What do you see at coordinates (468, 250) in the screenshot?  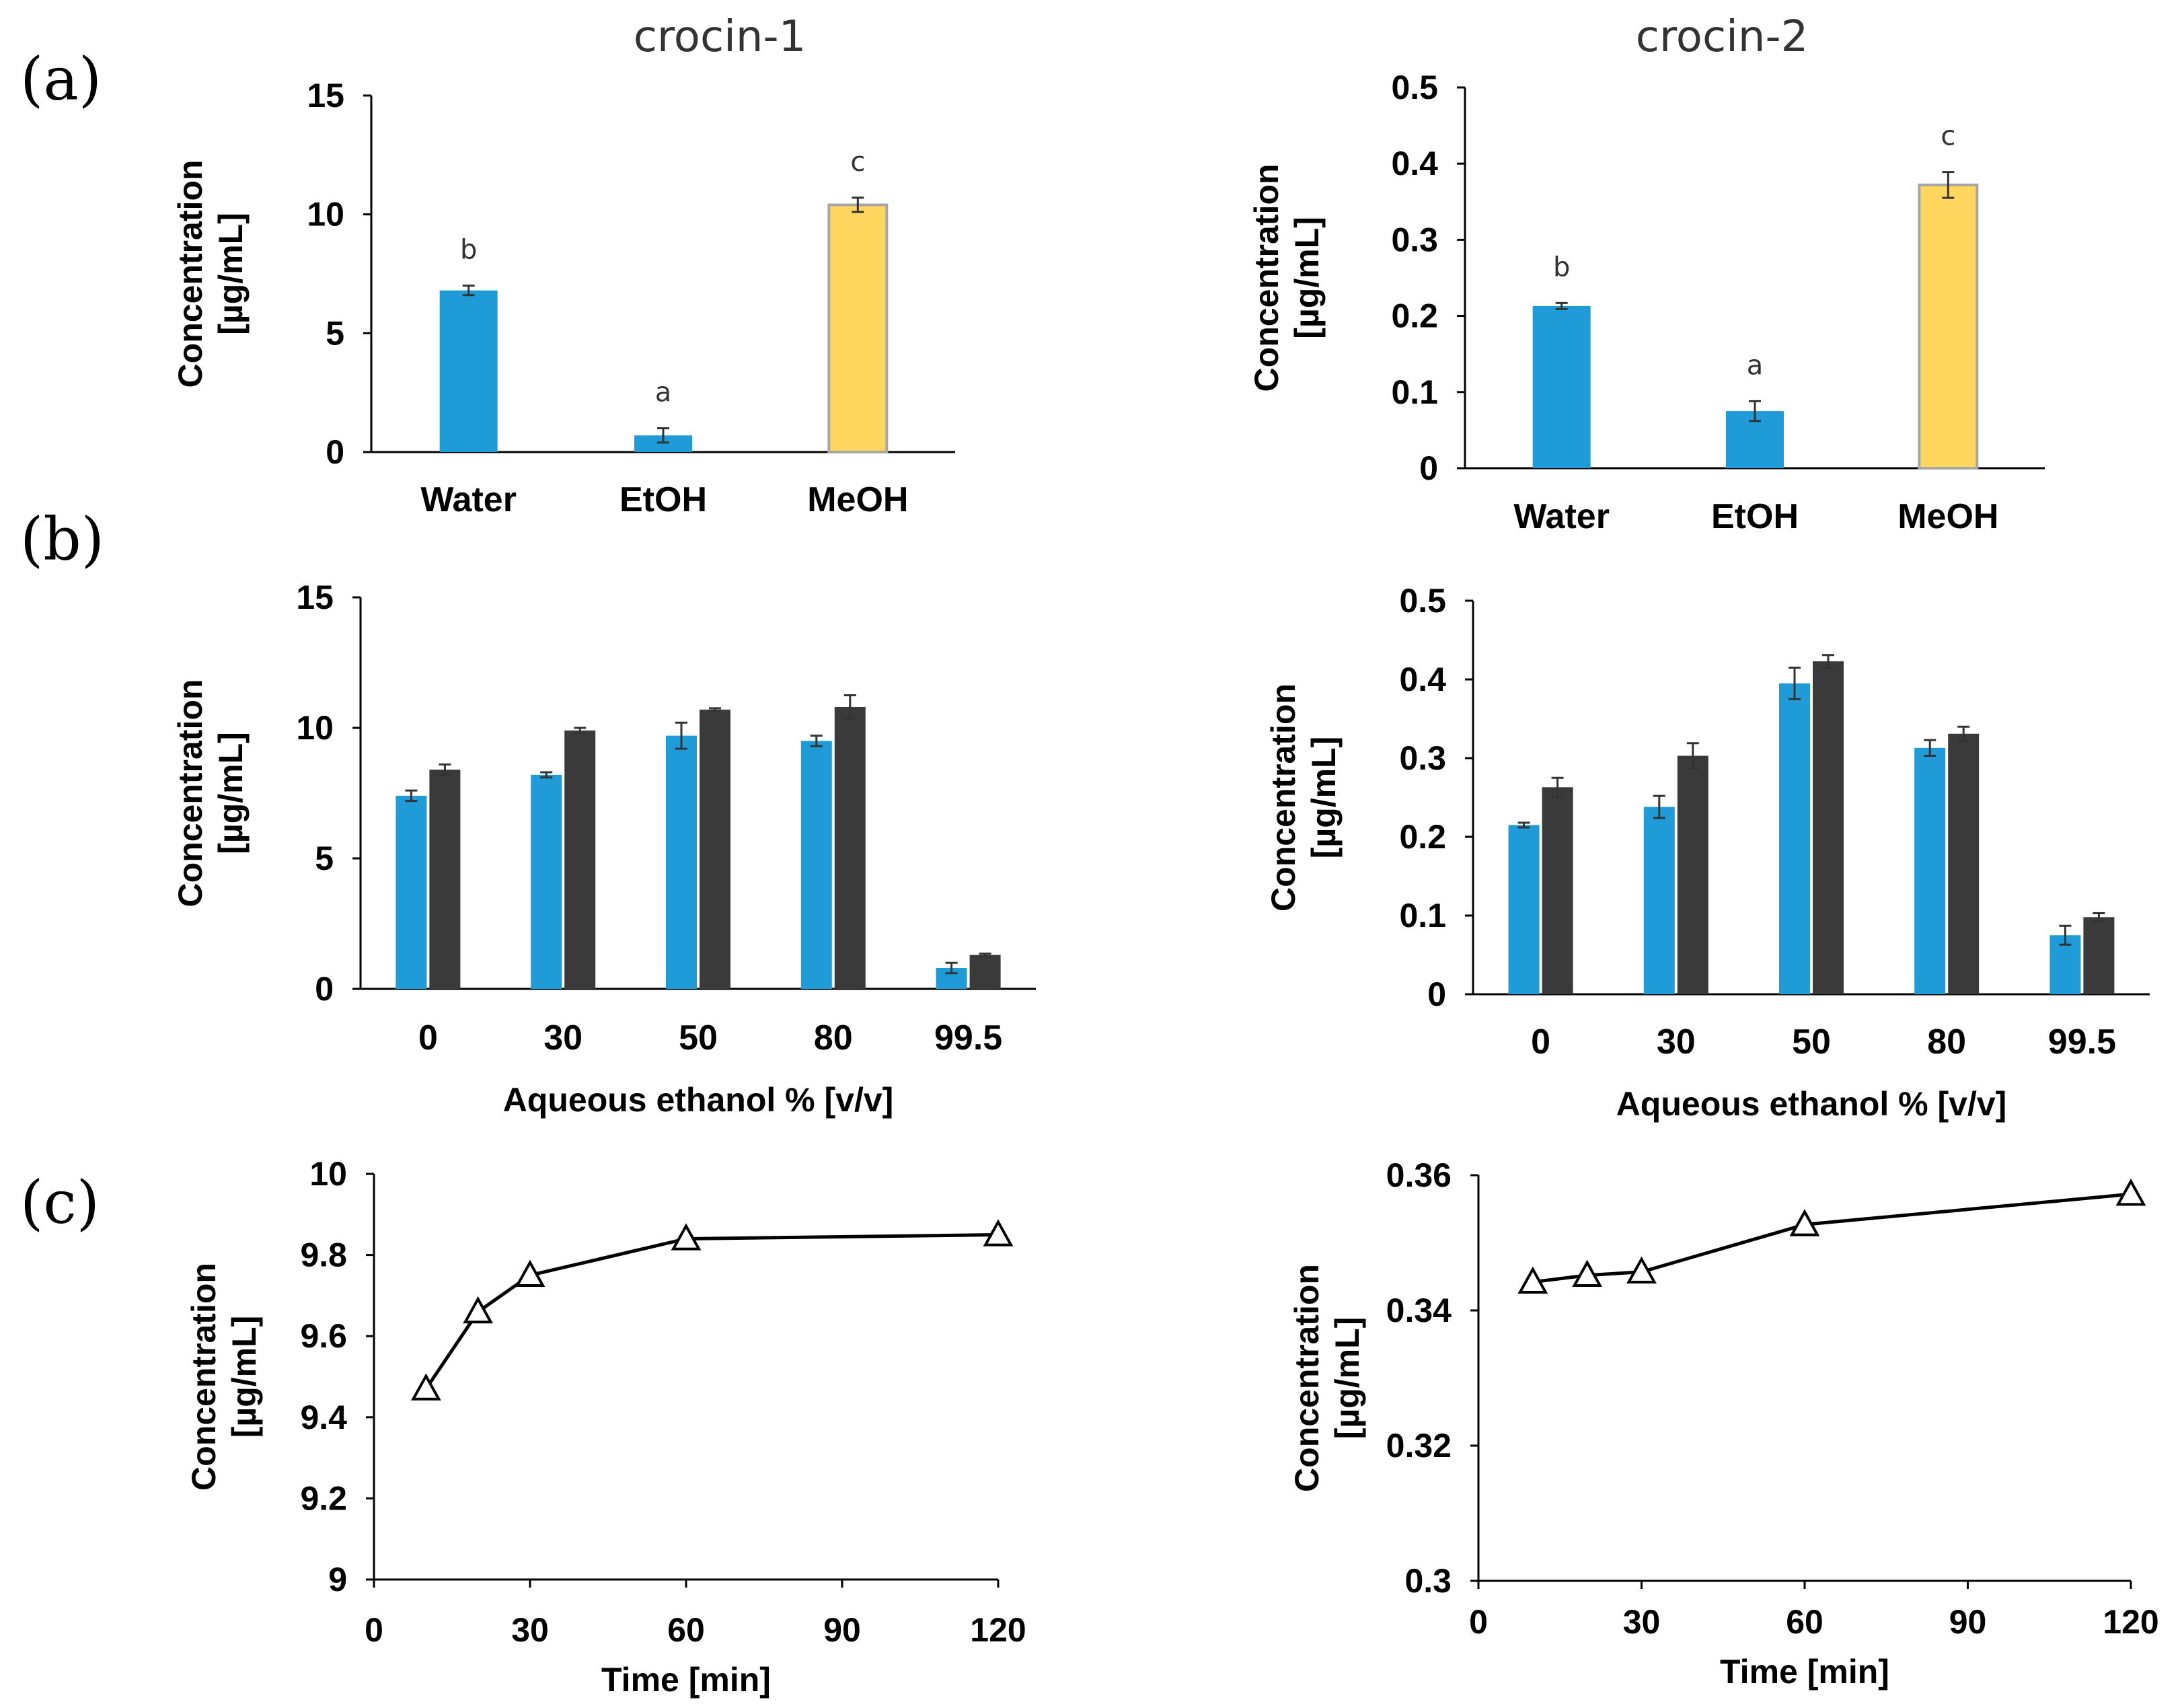 I see `significance-letter: b` at bounding box center [468, 250].